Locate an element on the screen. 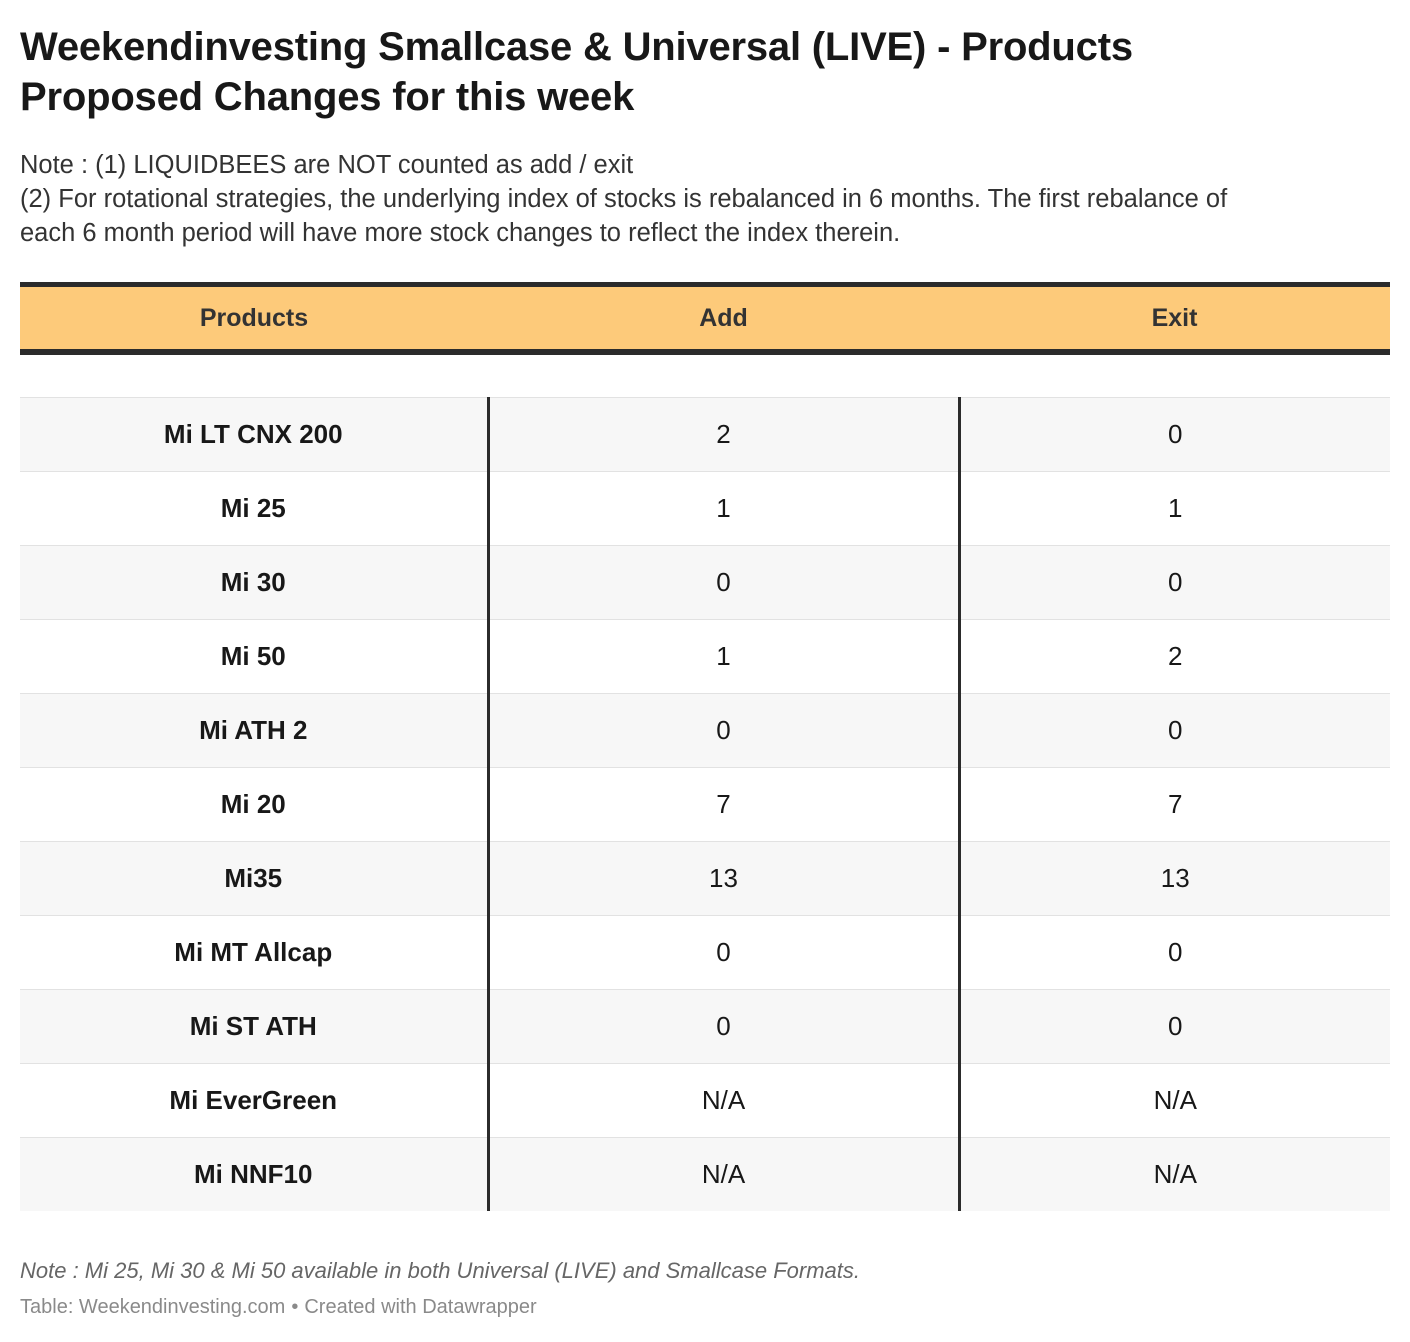  column-header-products: Products is located at coordinates (254, 318).